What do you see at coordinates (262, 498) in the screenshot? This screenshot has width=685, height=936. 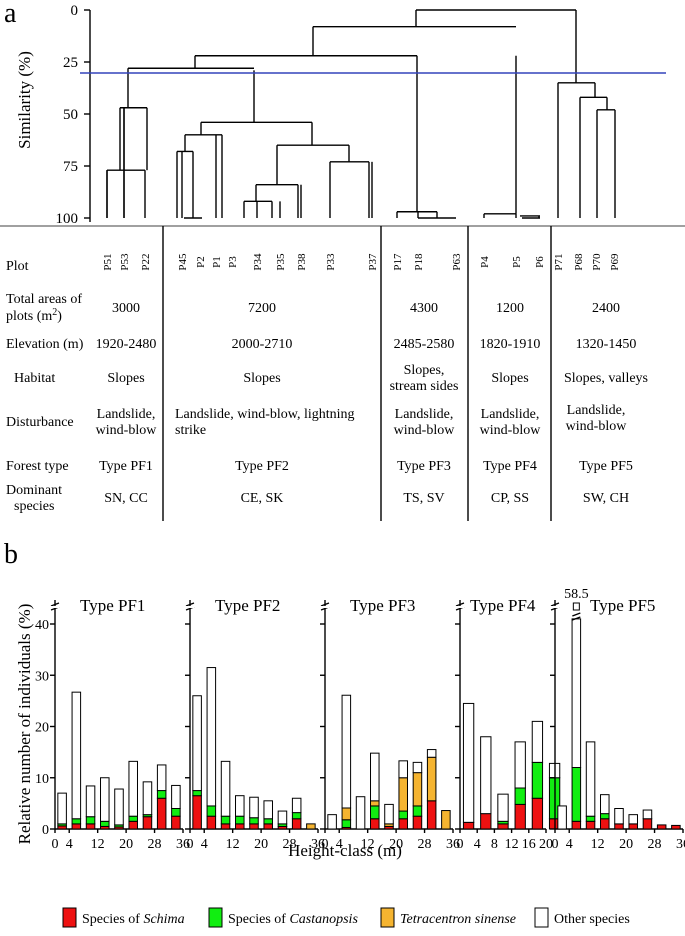 I see `pf2-dominant: CE, SK` at bounding box center [262, 498].